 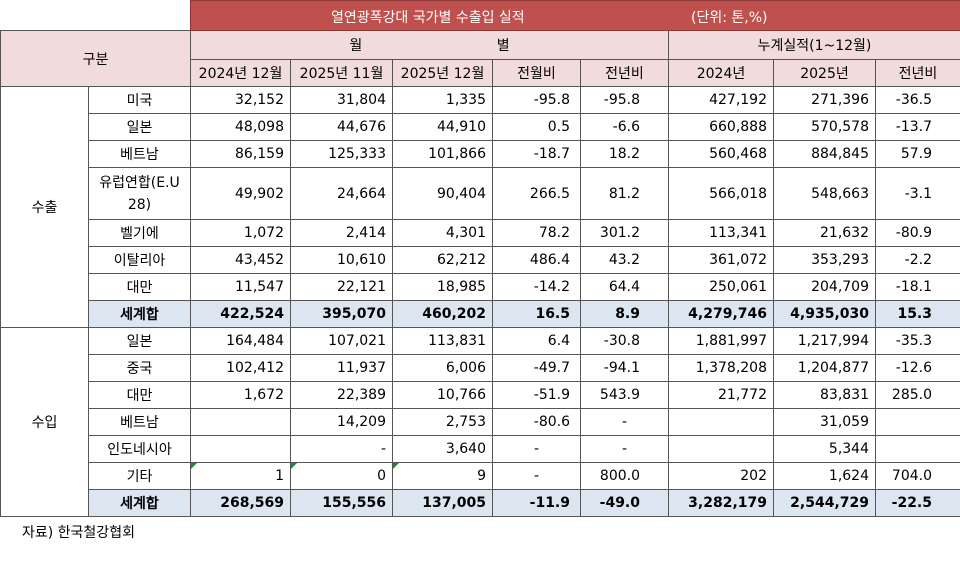 What do you see at coordinates (536, 314) in the screenshot?
I see `cell: 16.5` at bounding box center [536, 314].